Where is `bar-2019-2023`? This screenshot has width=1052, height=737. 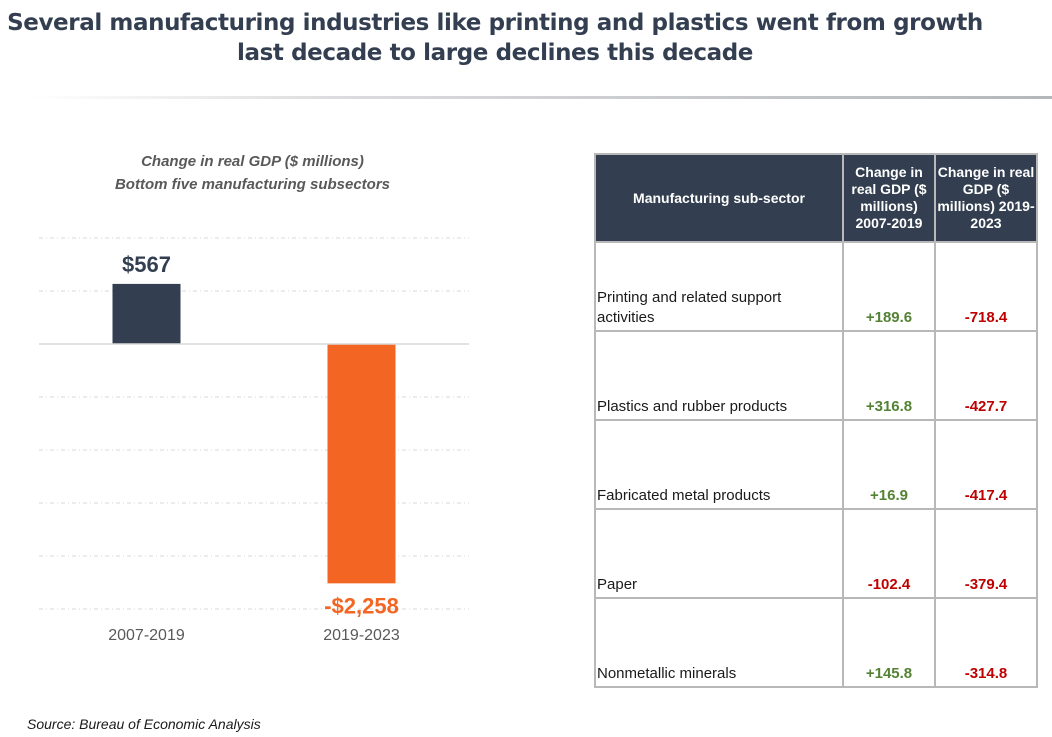 bar-2019-2023 is located at coordinates (361, 464).